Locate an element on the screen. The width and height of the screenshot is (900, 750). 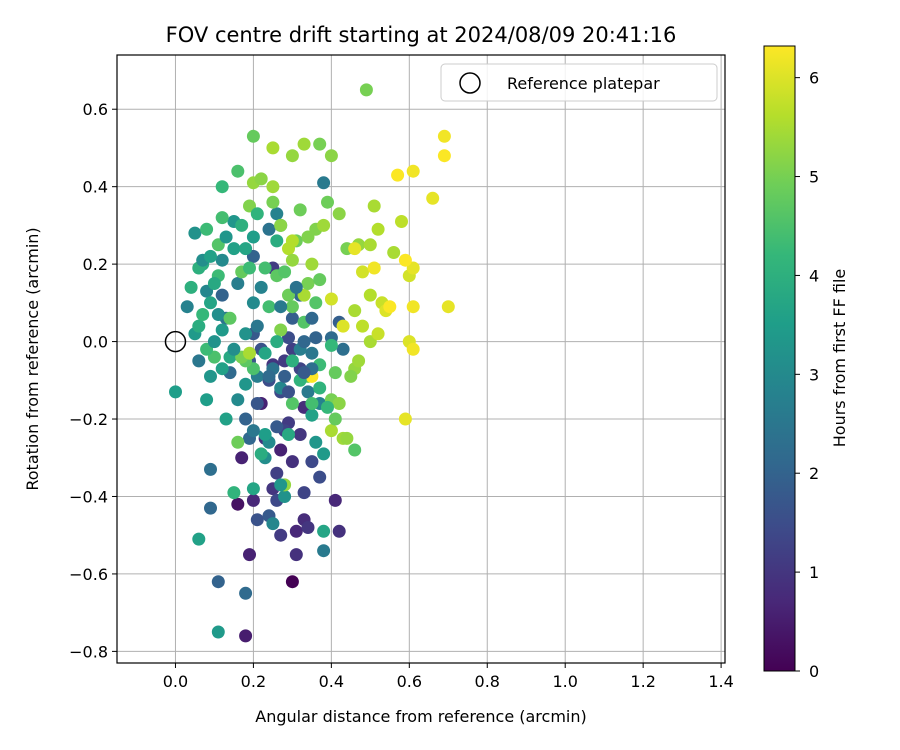
y-tick-label: −0.2 is located at coordinates (88, 419).